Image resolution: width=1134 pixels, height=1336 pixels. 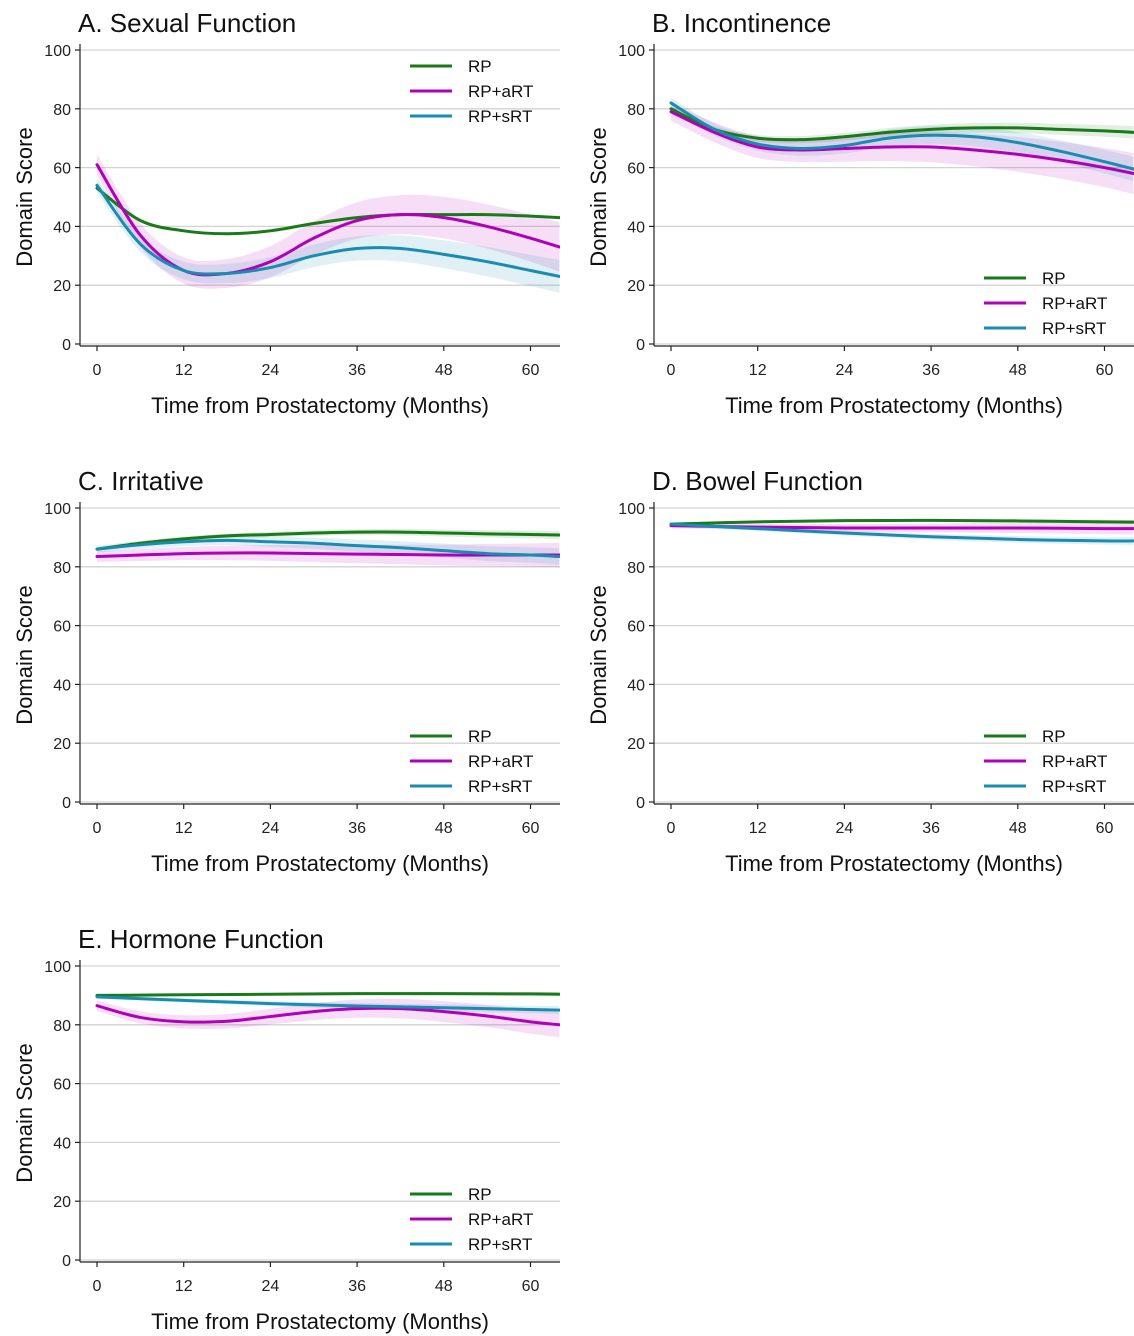 What do you see at coordinates (187, 23) in the screenshot?
I see `panel-title: A. Sexual Function` at bounding box center [187, 23].